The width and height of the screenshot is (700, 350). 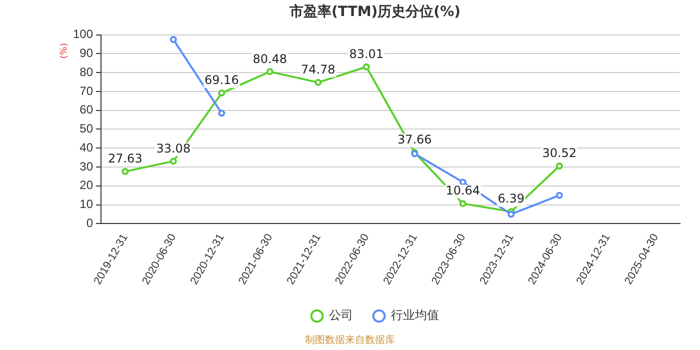 What do you see at coordinates (415, 315) in the screenshot?
I see `legend-label: 行业均值` at bounding box center [415, 315].